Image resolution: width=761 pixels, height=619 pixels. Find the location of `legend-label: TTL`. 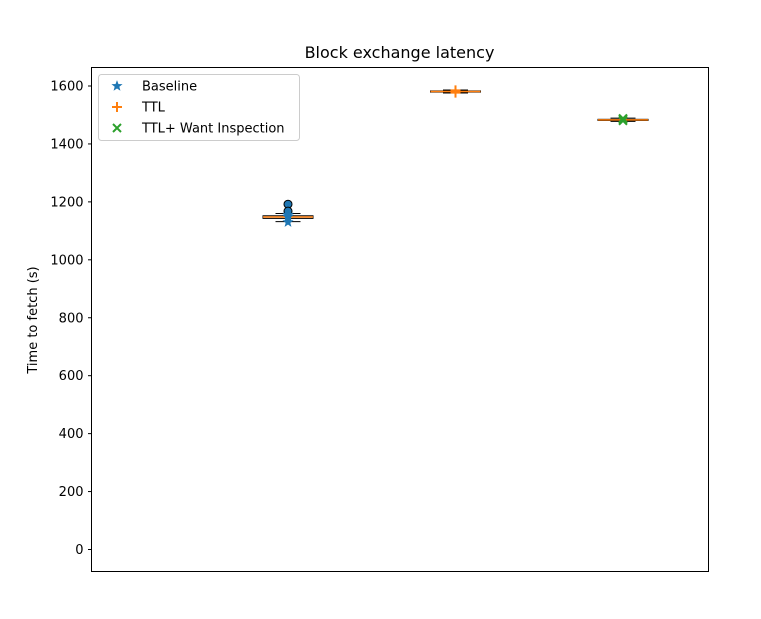

legend-label: TTL is located at coordinates (153, 108).